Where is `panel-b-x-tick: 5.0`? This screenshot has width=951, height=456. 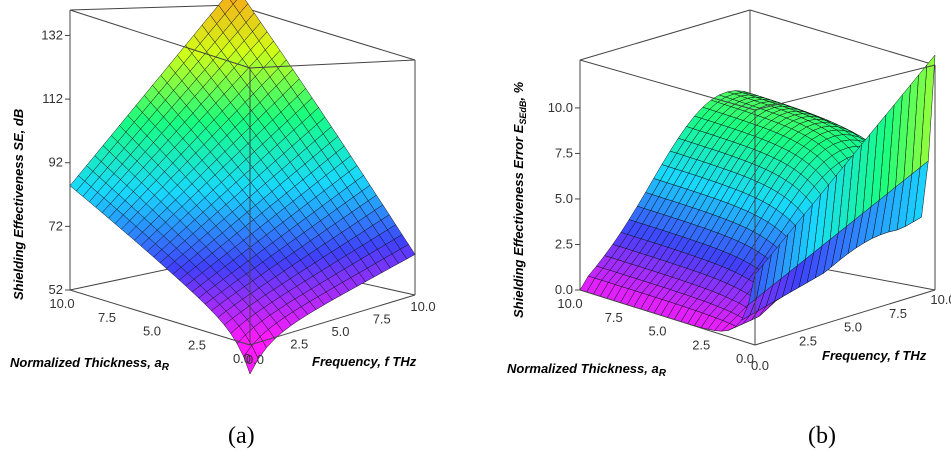 panel-b-x-tick: 5.0 is located at coordinates (657, 331).